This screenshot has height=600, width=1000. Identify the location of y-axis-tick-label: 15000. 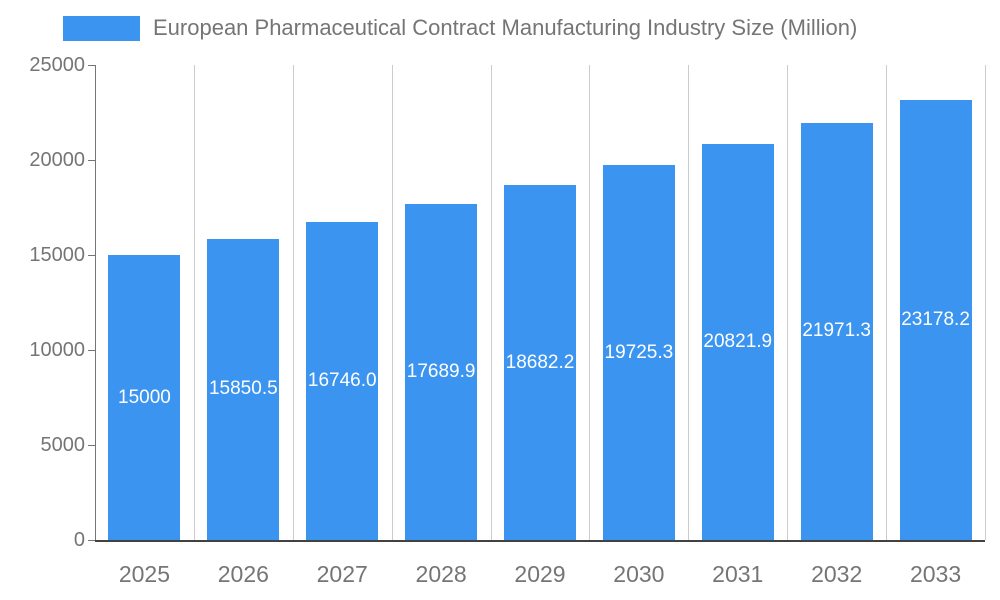
(57, 255).